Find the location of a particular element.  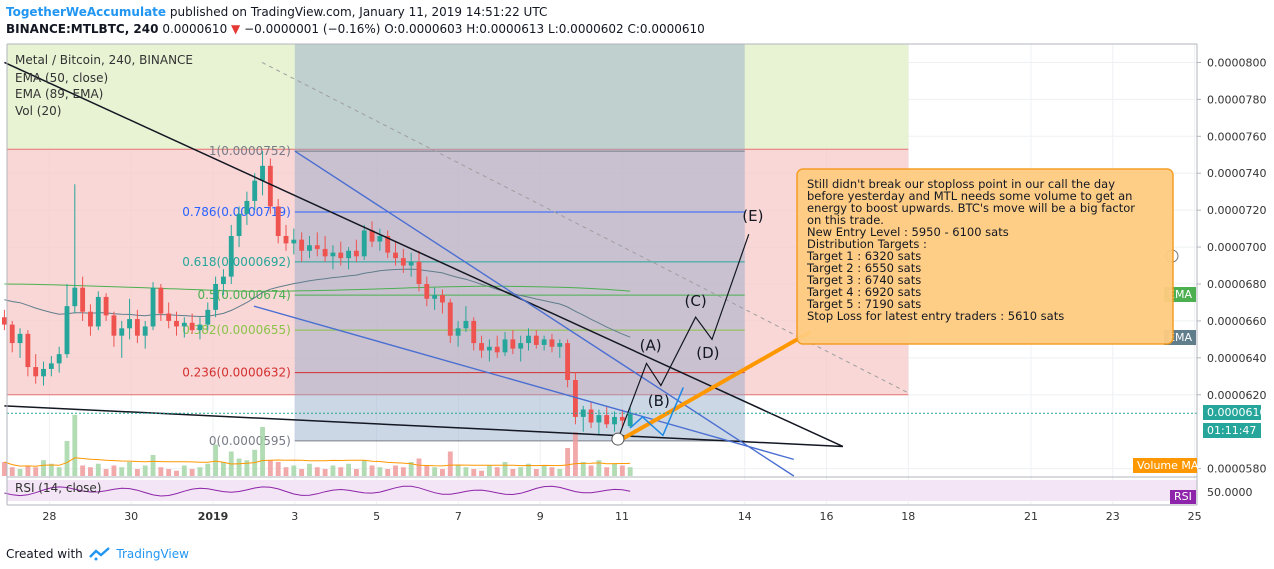

symbol-label: BINANCE:MTLBTC, 240 is located at coordinates (82, 29).